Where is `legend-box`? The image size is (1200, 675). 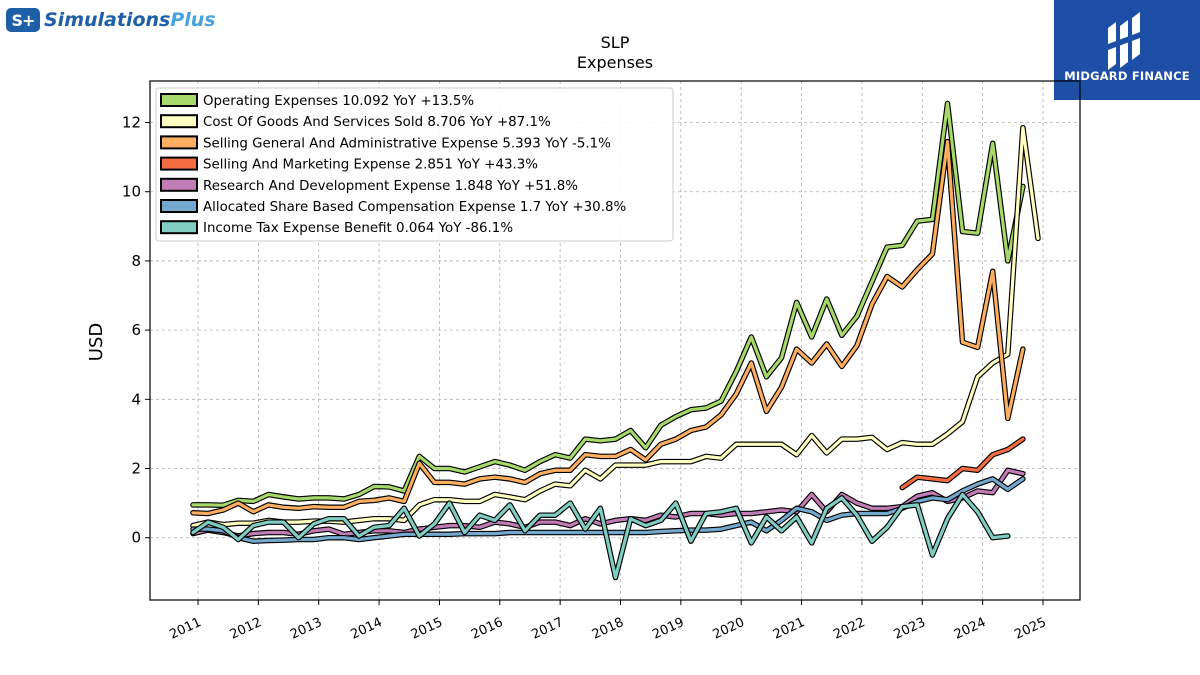
legend-box is located at coordinates (414, 164).